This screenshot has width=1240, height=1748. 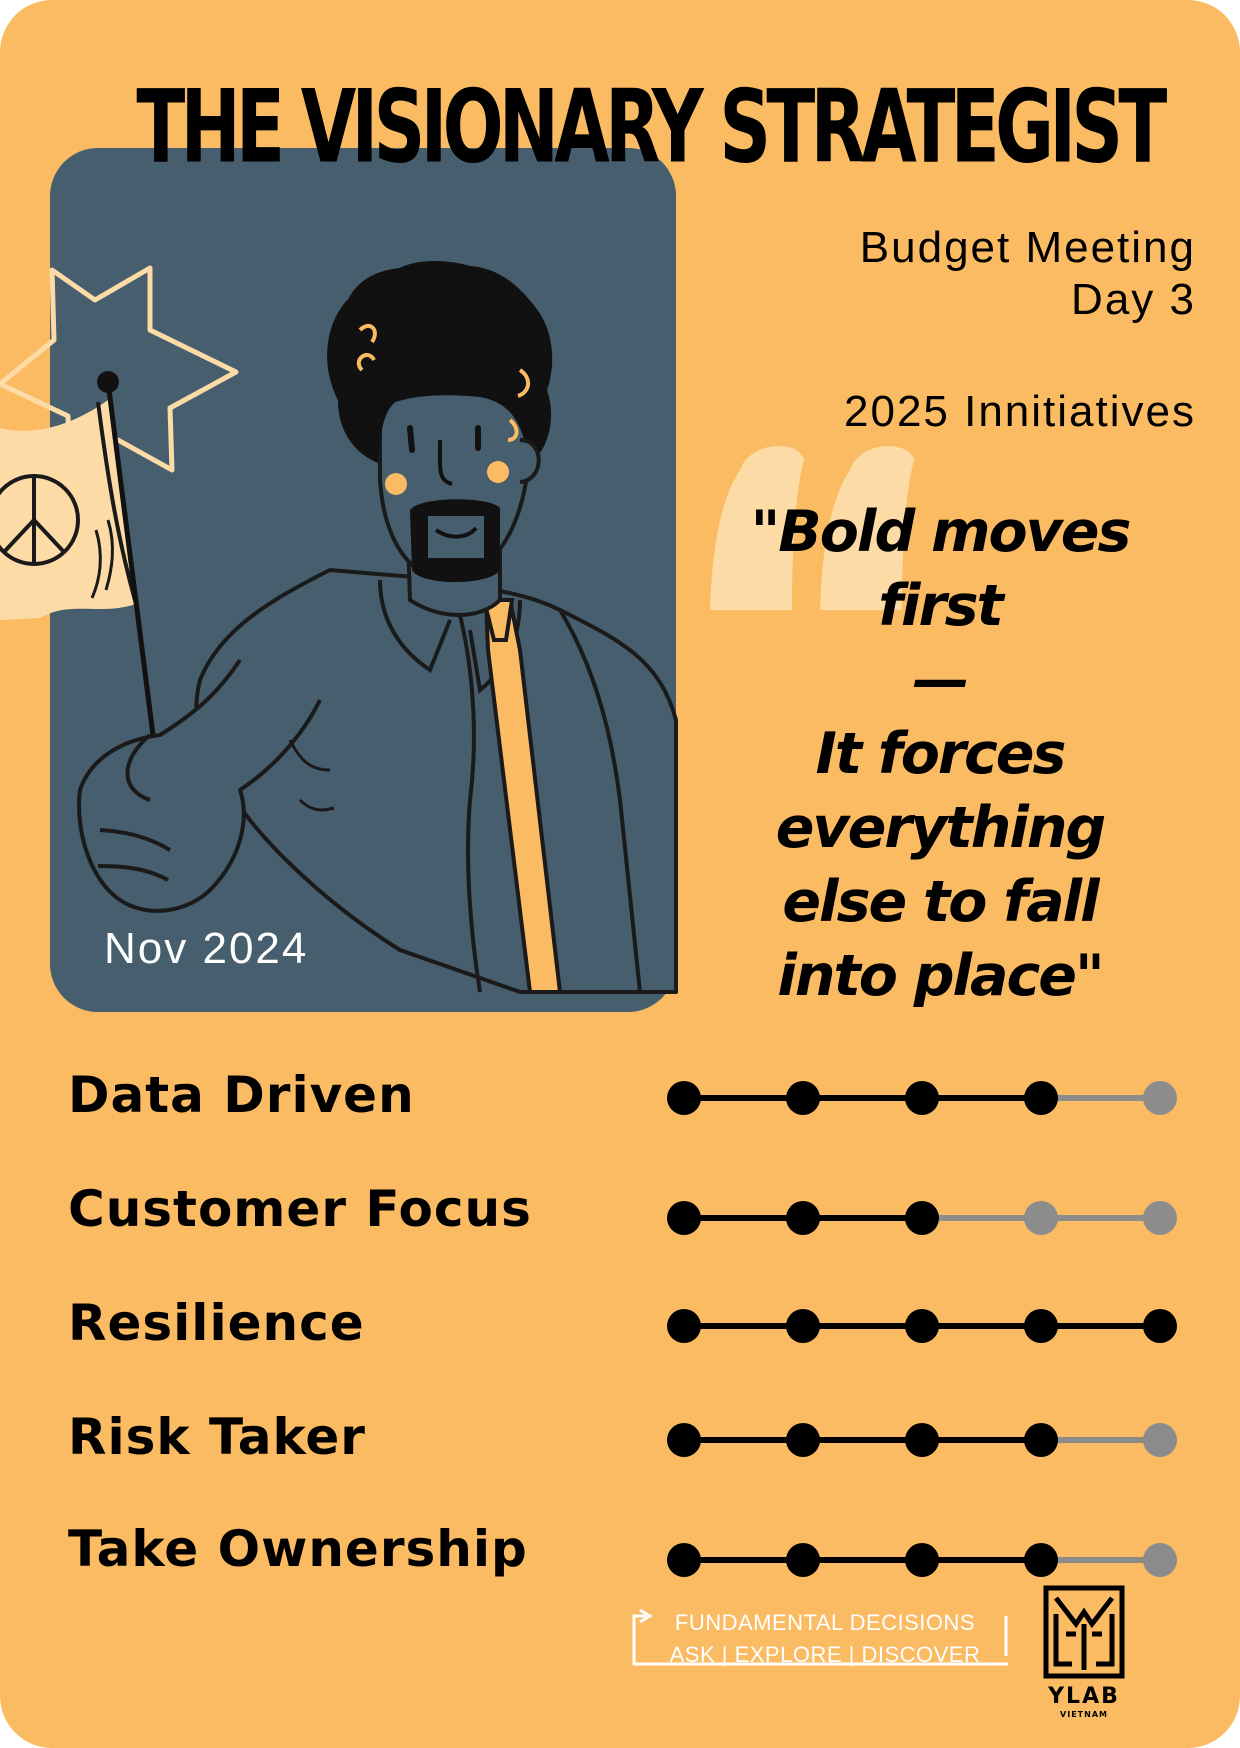 What do you see at coordinates (1084, 1714) in the screenshot?
I see `logo-subtext: VIETNAM` at bounding box center [1084, 1714].